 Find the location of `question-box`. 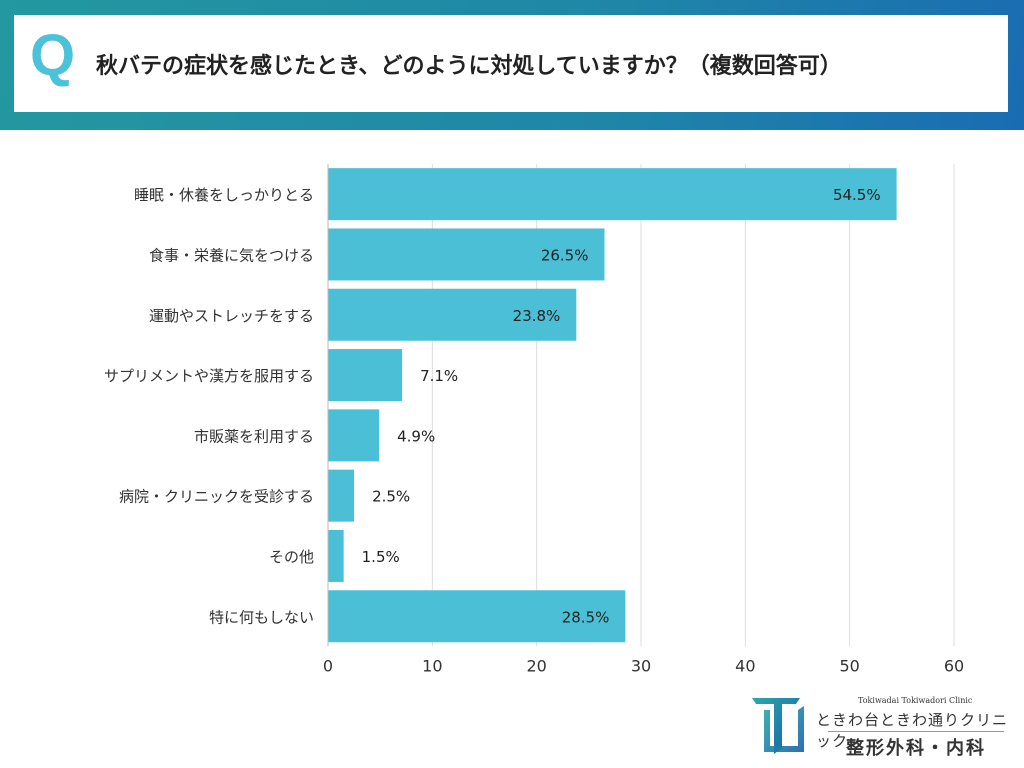

question-box is located at coordinates (511, 63).